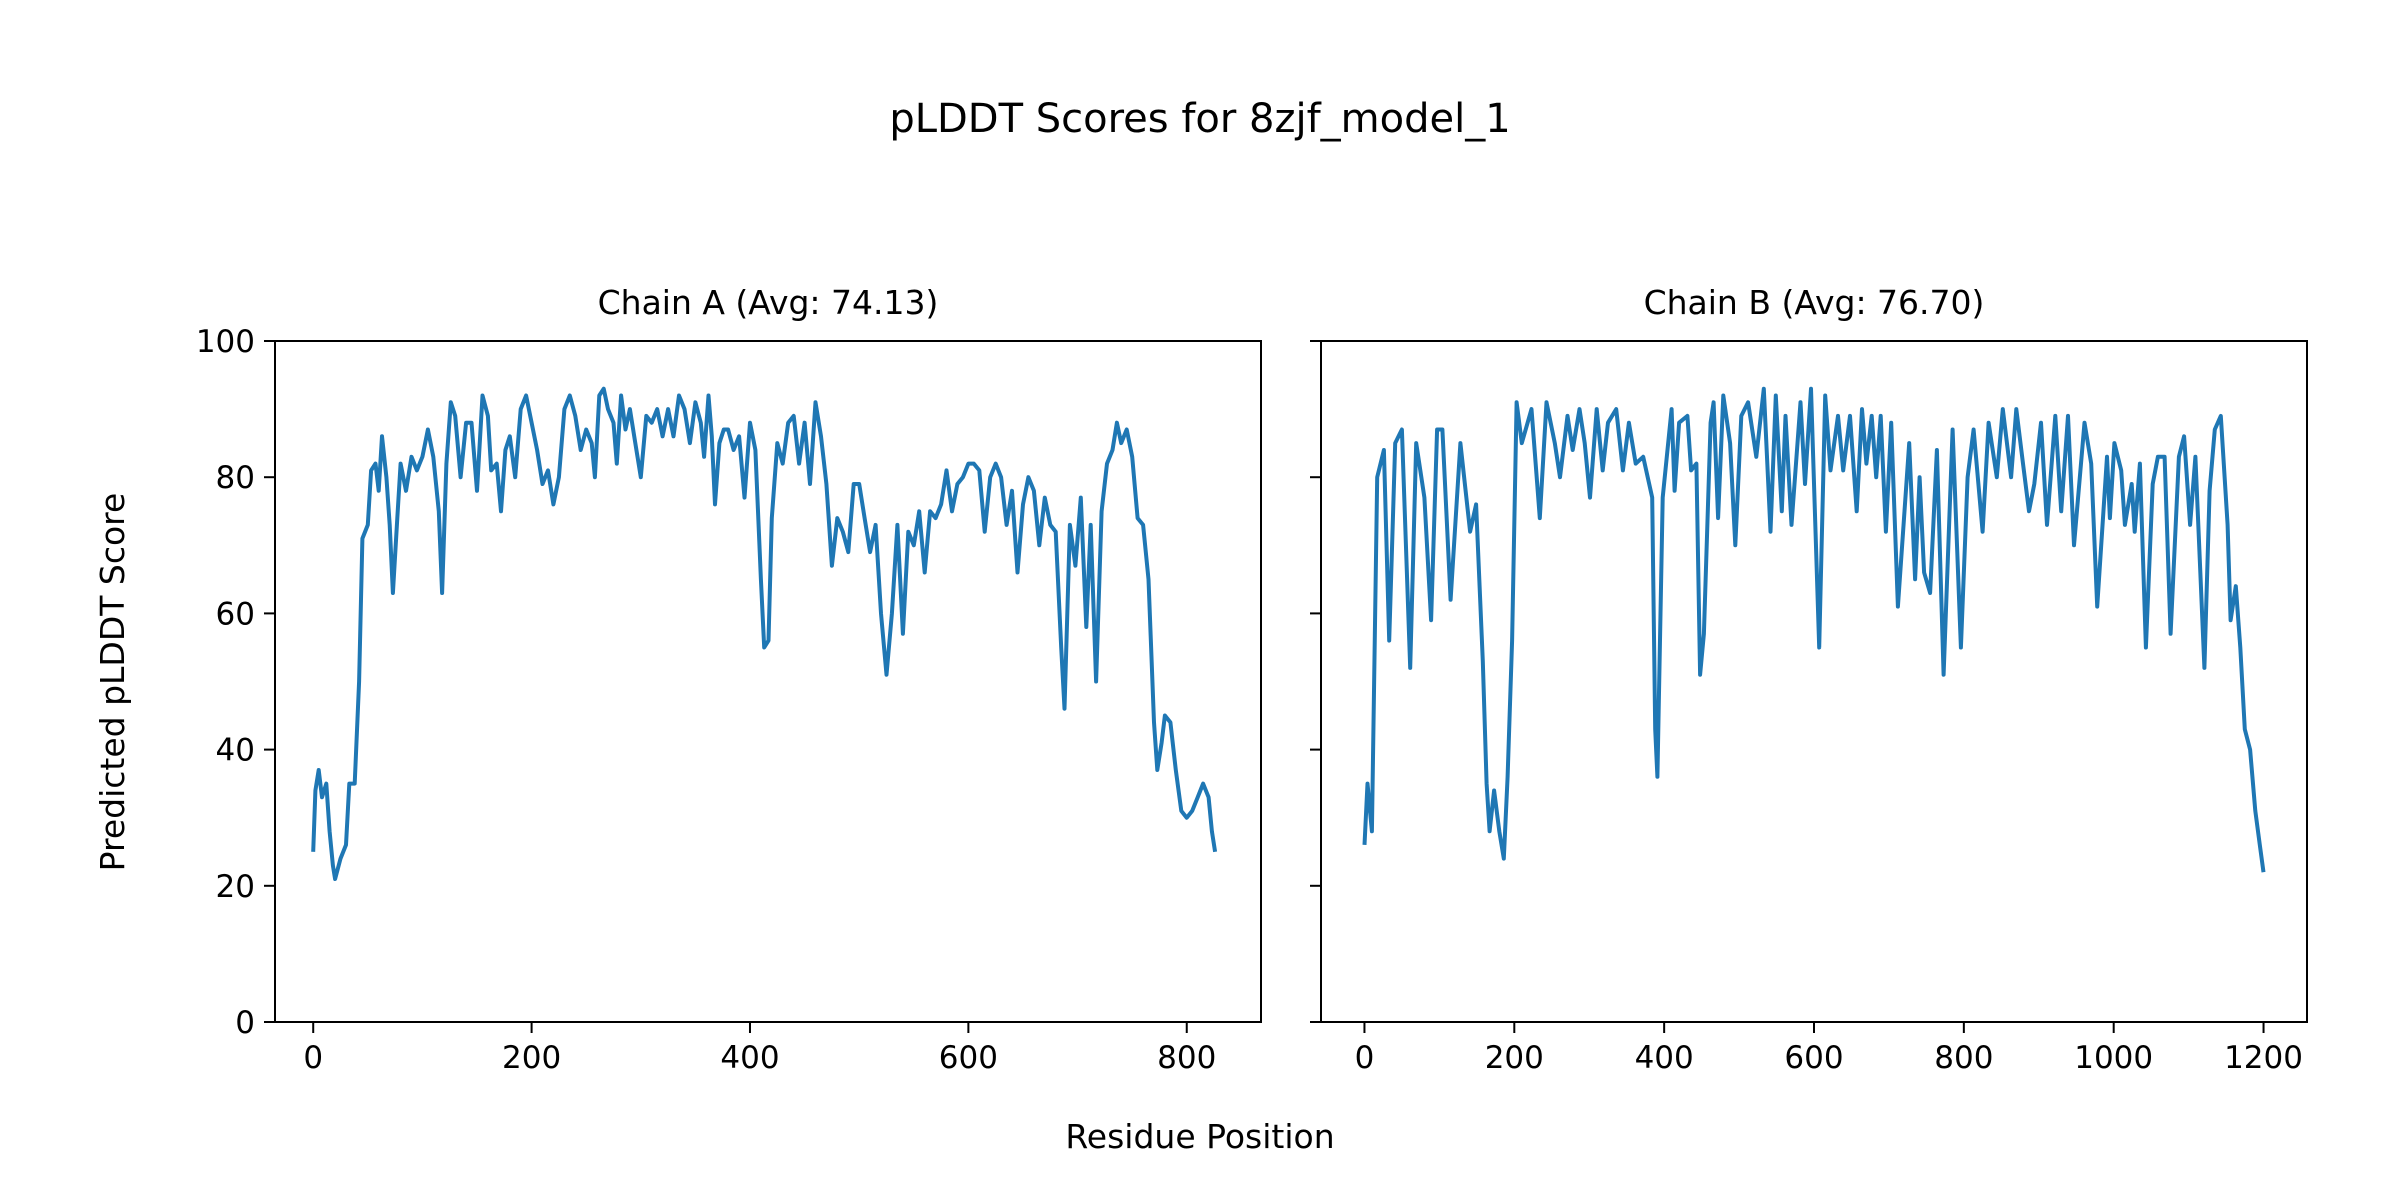 The image size is (2400, 1200). What do you see at coordinates (768, 302) in the screenshot?
I see `chain-a-title: Chain A (Avg: 74.13)` at bounding box center [768, 302].